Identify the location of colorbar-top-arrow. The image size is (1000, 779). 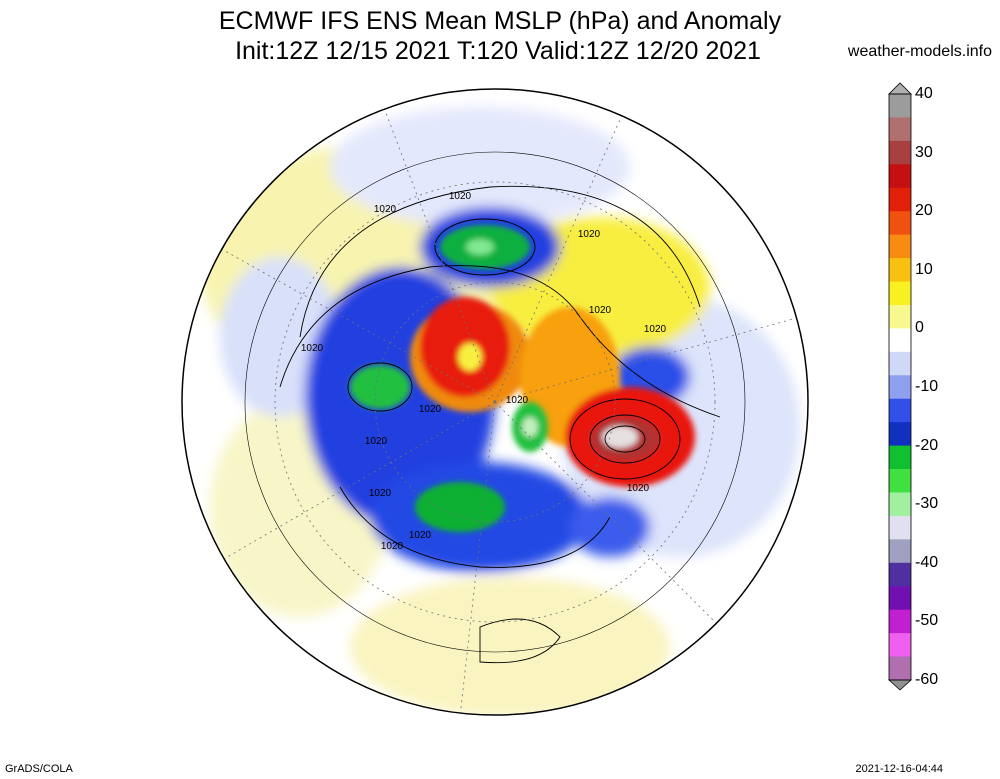
(900, 88).